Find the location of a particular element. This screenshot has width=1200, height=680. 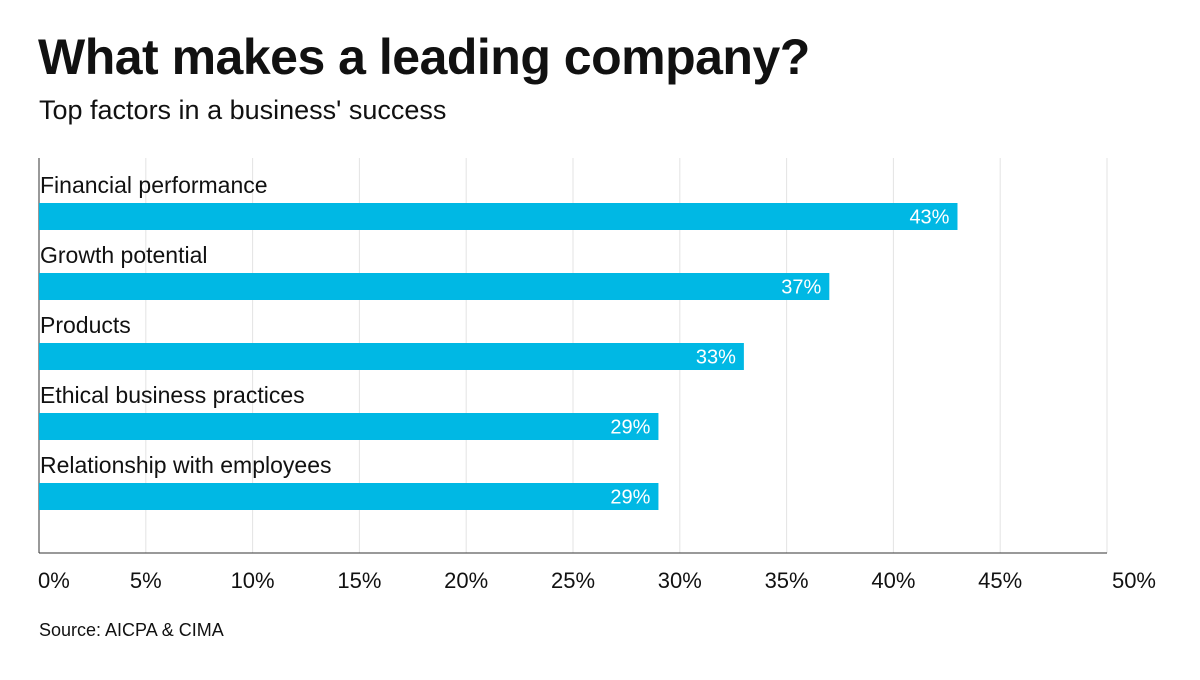

x-tick-label: 40% is located at coordinates (893, 580).